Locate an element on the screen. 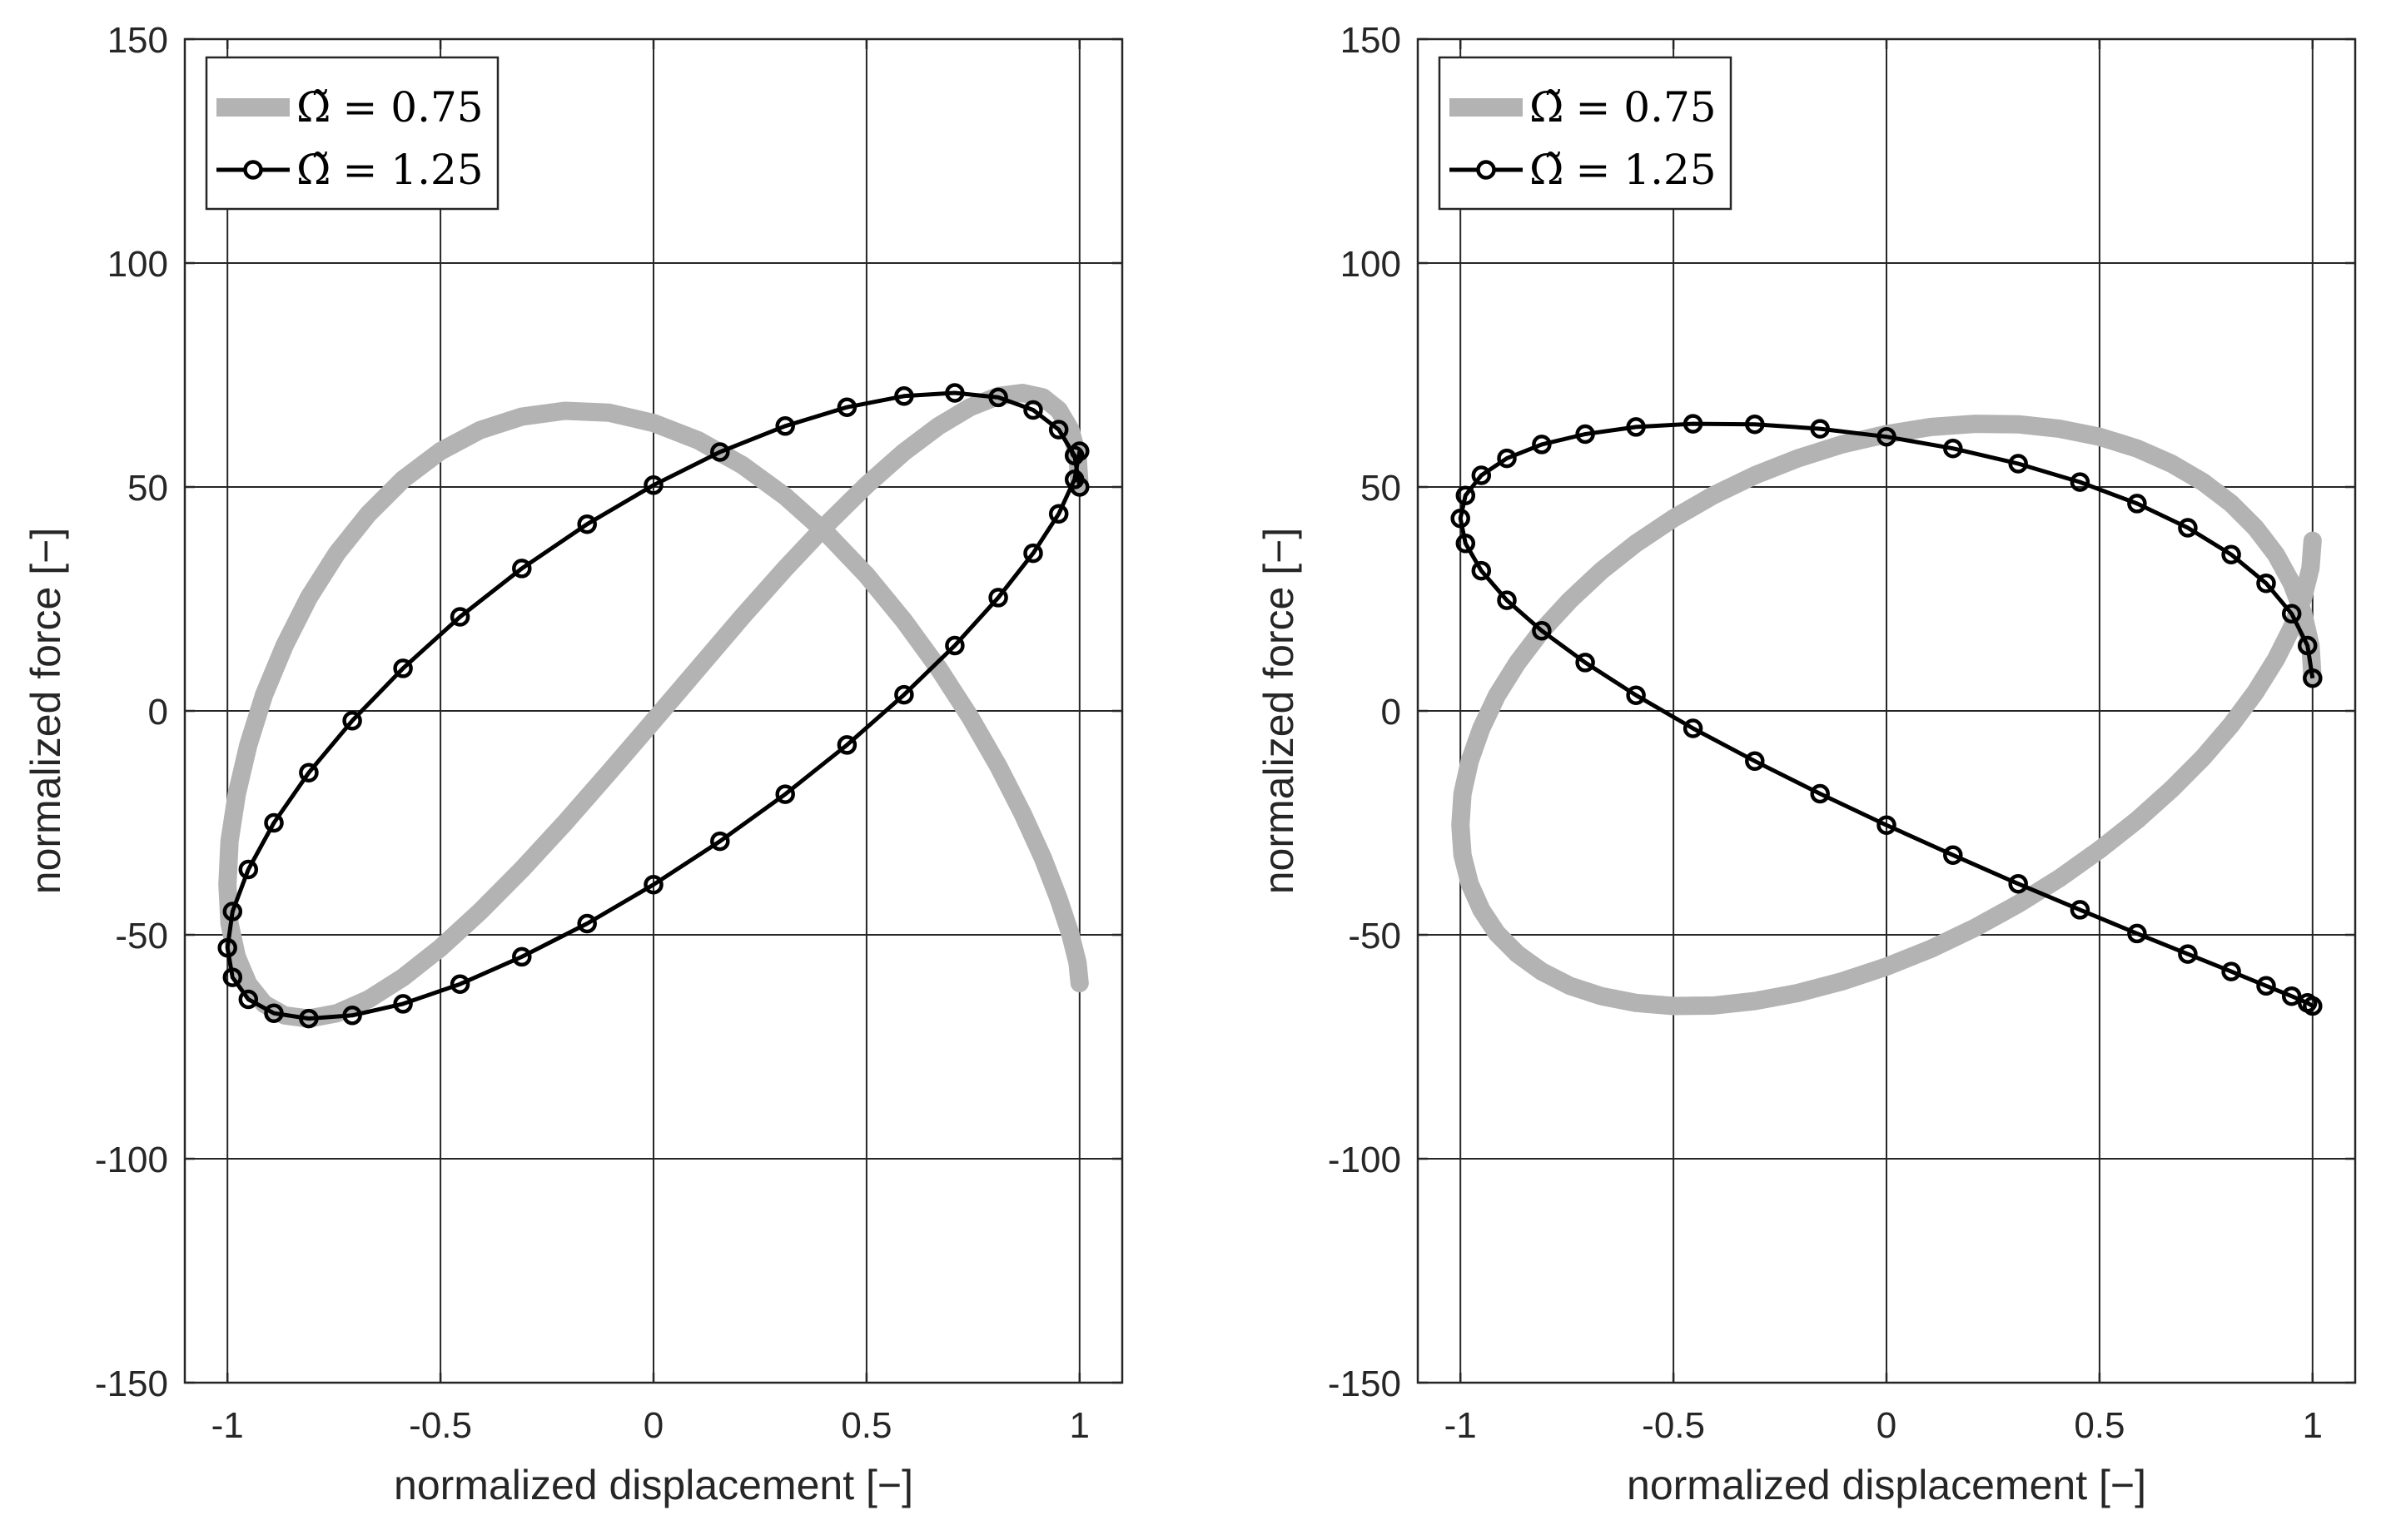 This screenshot has width=2386, height=1540. series-thick-gray is located at coordinates (1887, 715).